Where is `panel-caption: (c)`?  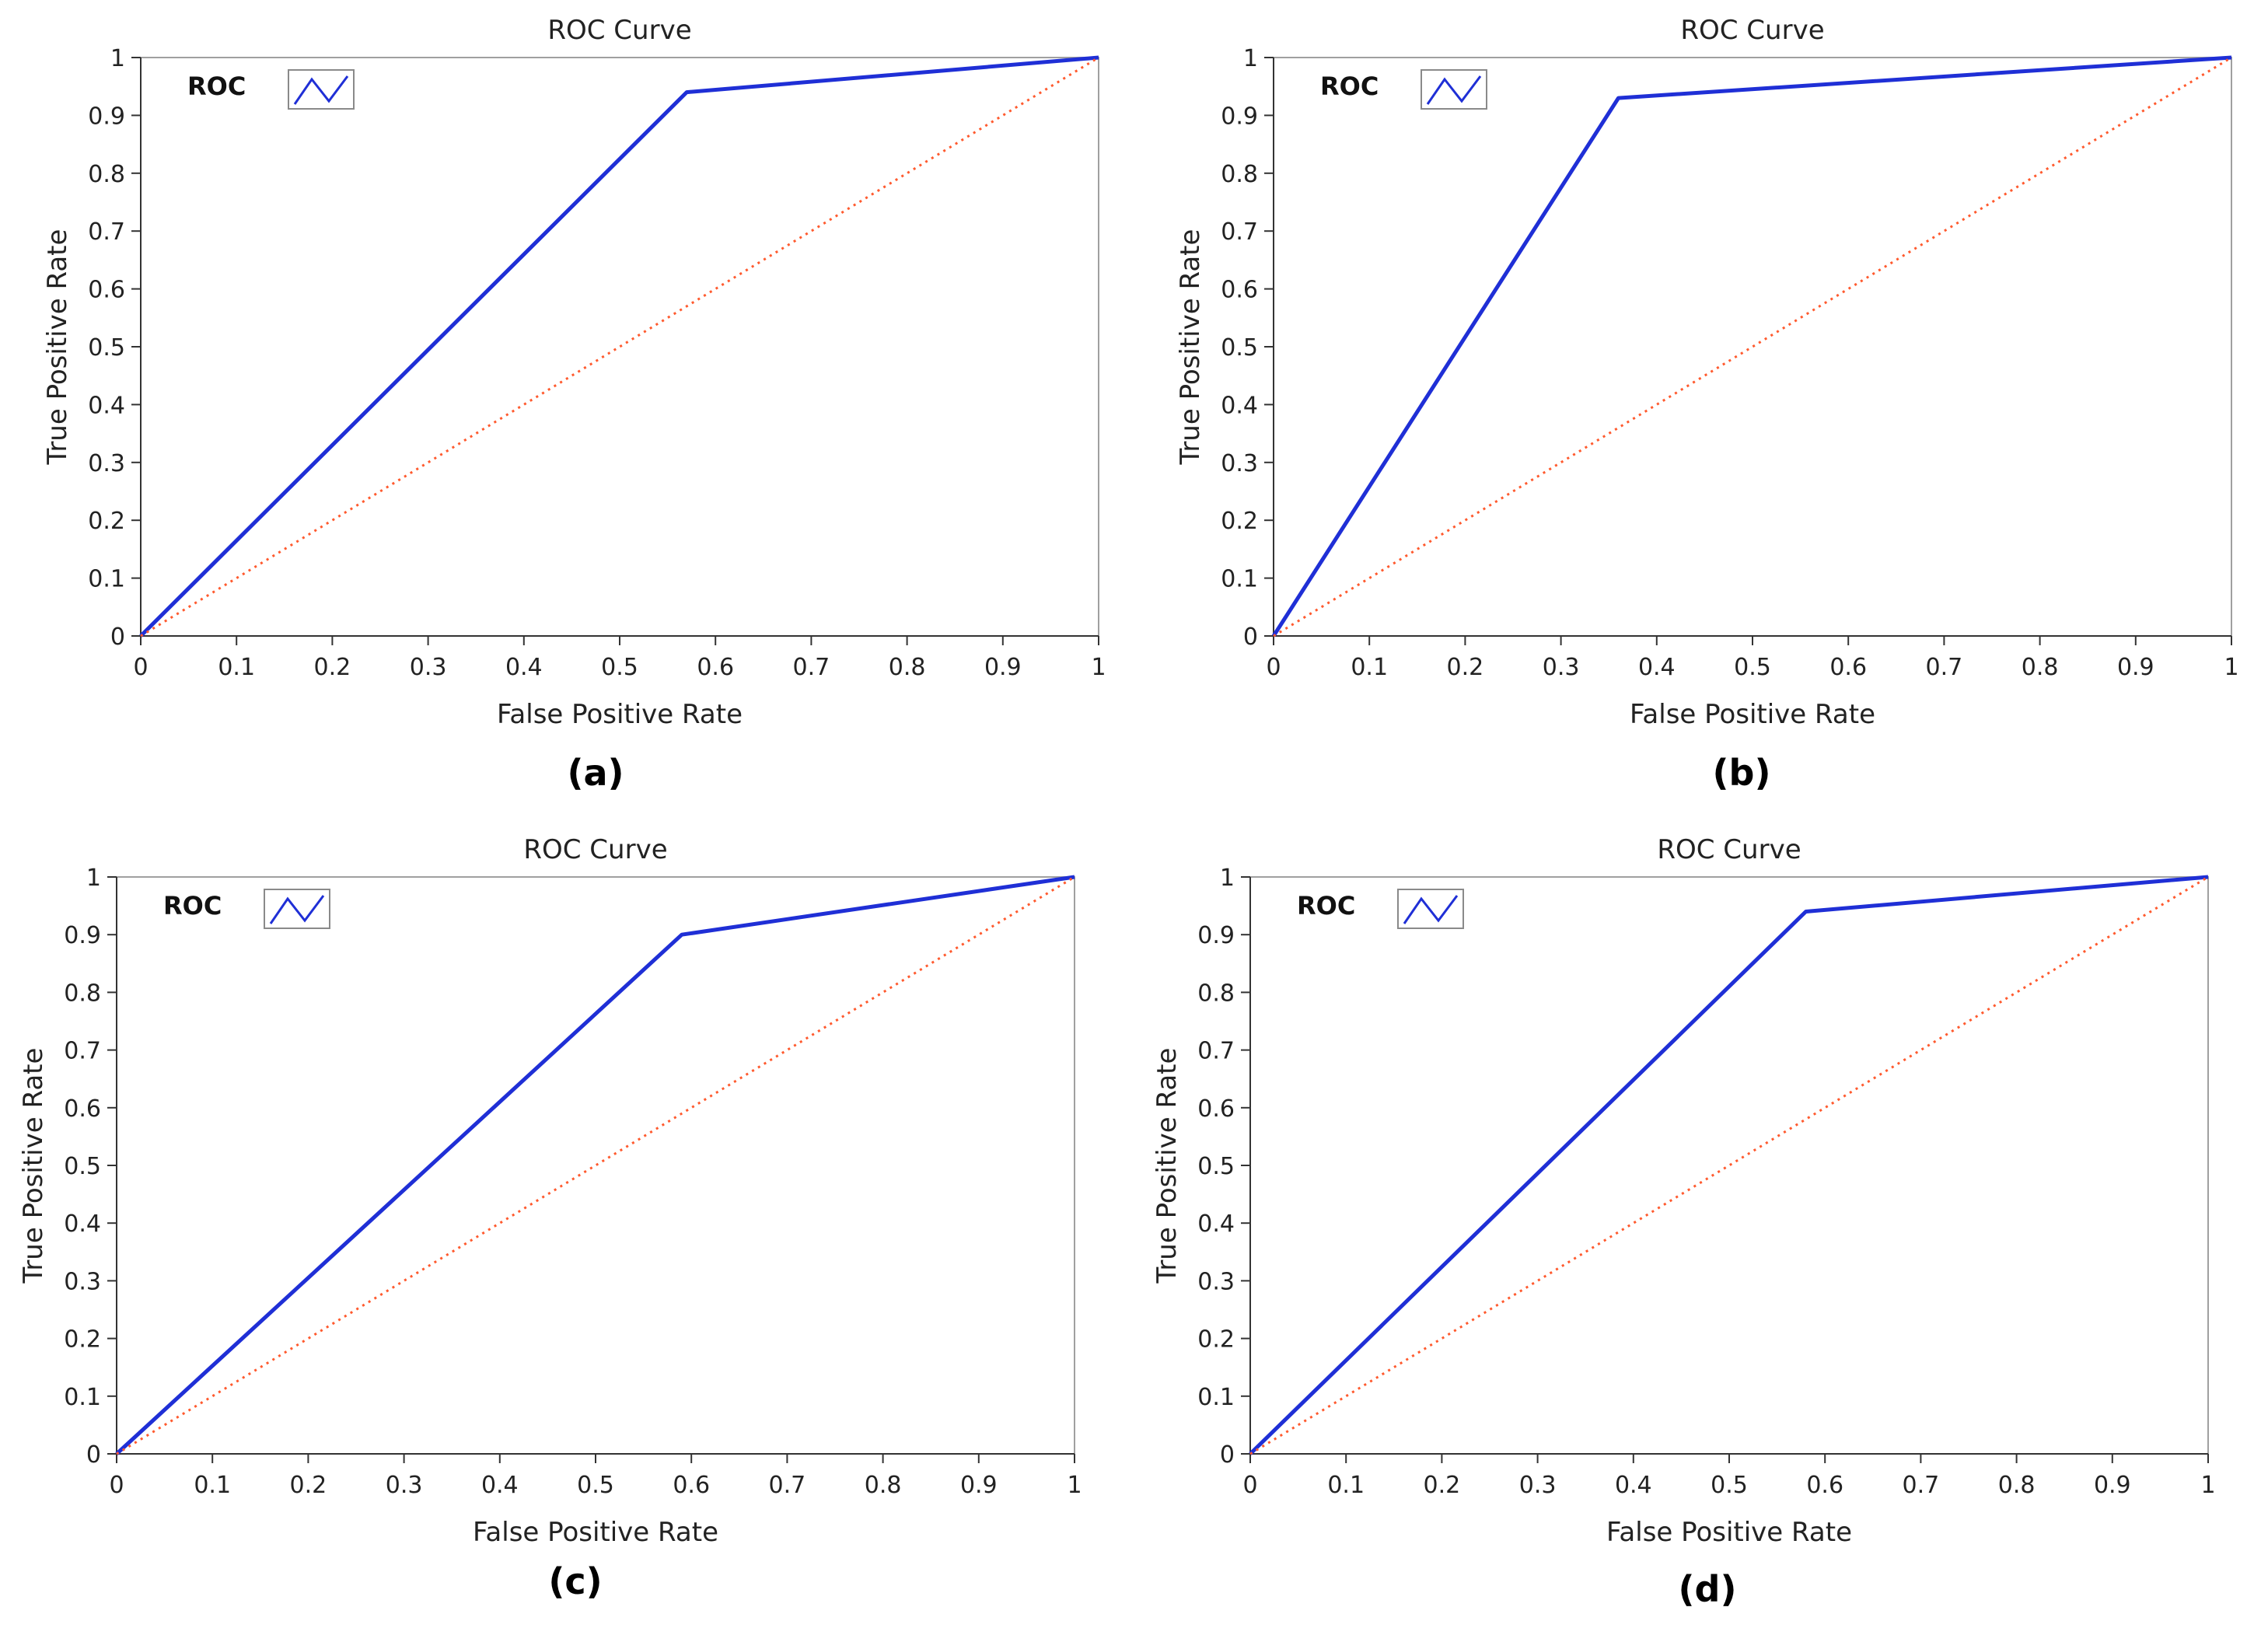 panel-caption: (c) is located at coordinates (575, 1581).